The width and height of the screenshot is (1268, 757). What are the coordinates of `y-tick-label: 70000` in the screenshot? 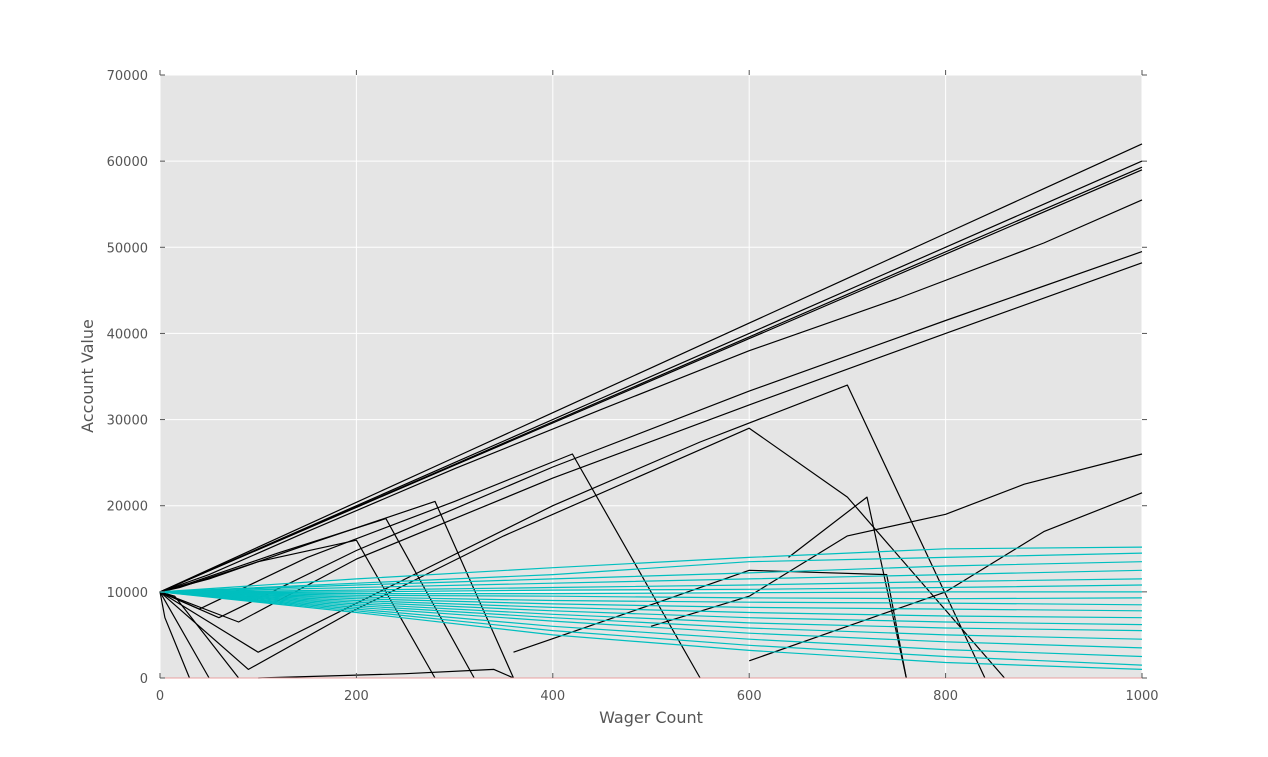 It's located at (127, 76).